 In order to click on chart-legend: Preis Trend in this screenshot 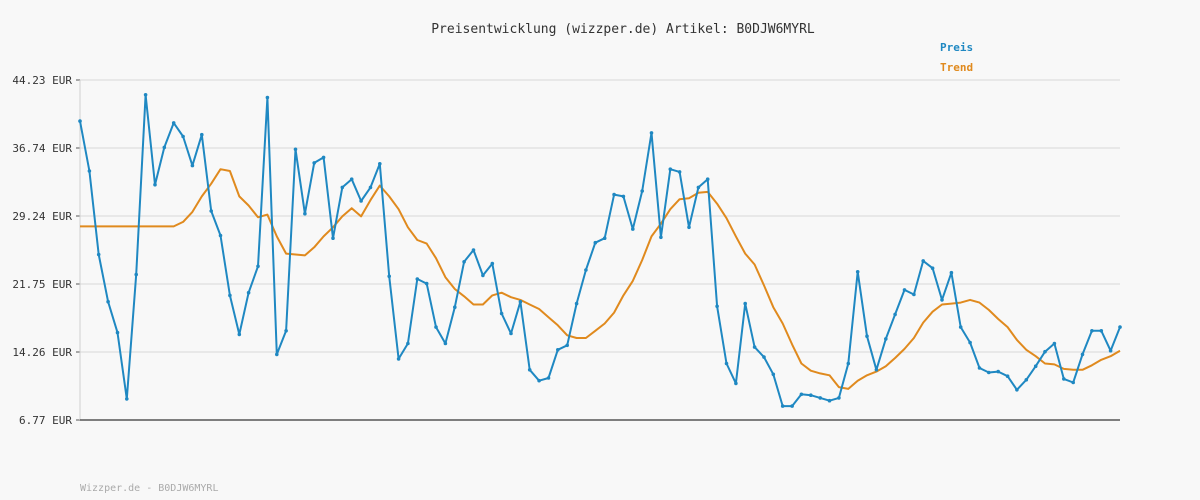, I will do `click(956, 57)`.